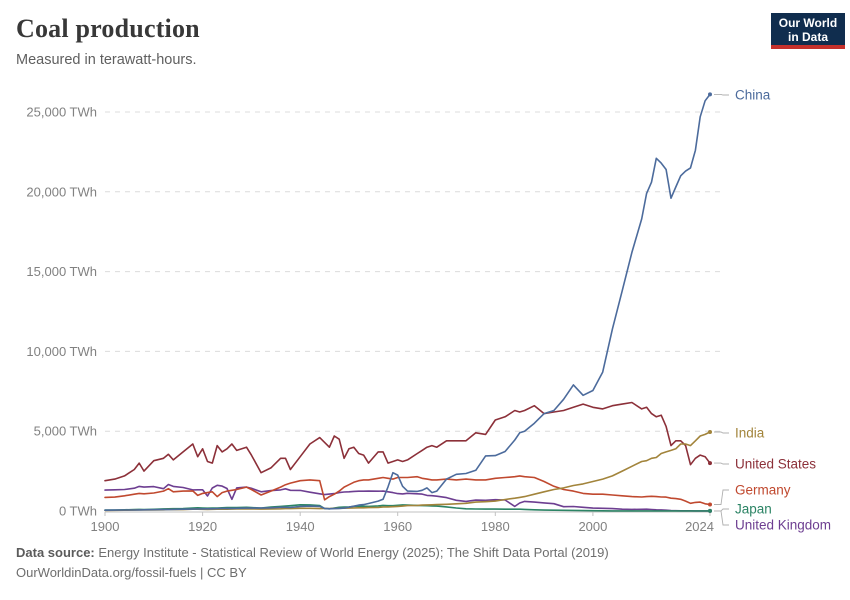  I want to click on owid-logo-line1: Our World, so click(808, 23).